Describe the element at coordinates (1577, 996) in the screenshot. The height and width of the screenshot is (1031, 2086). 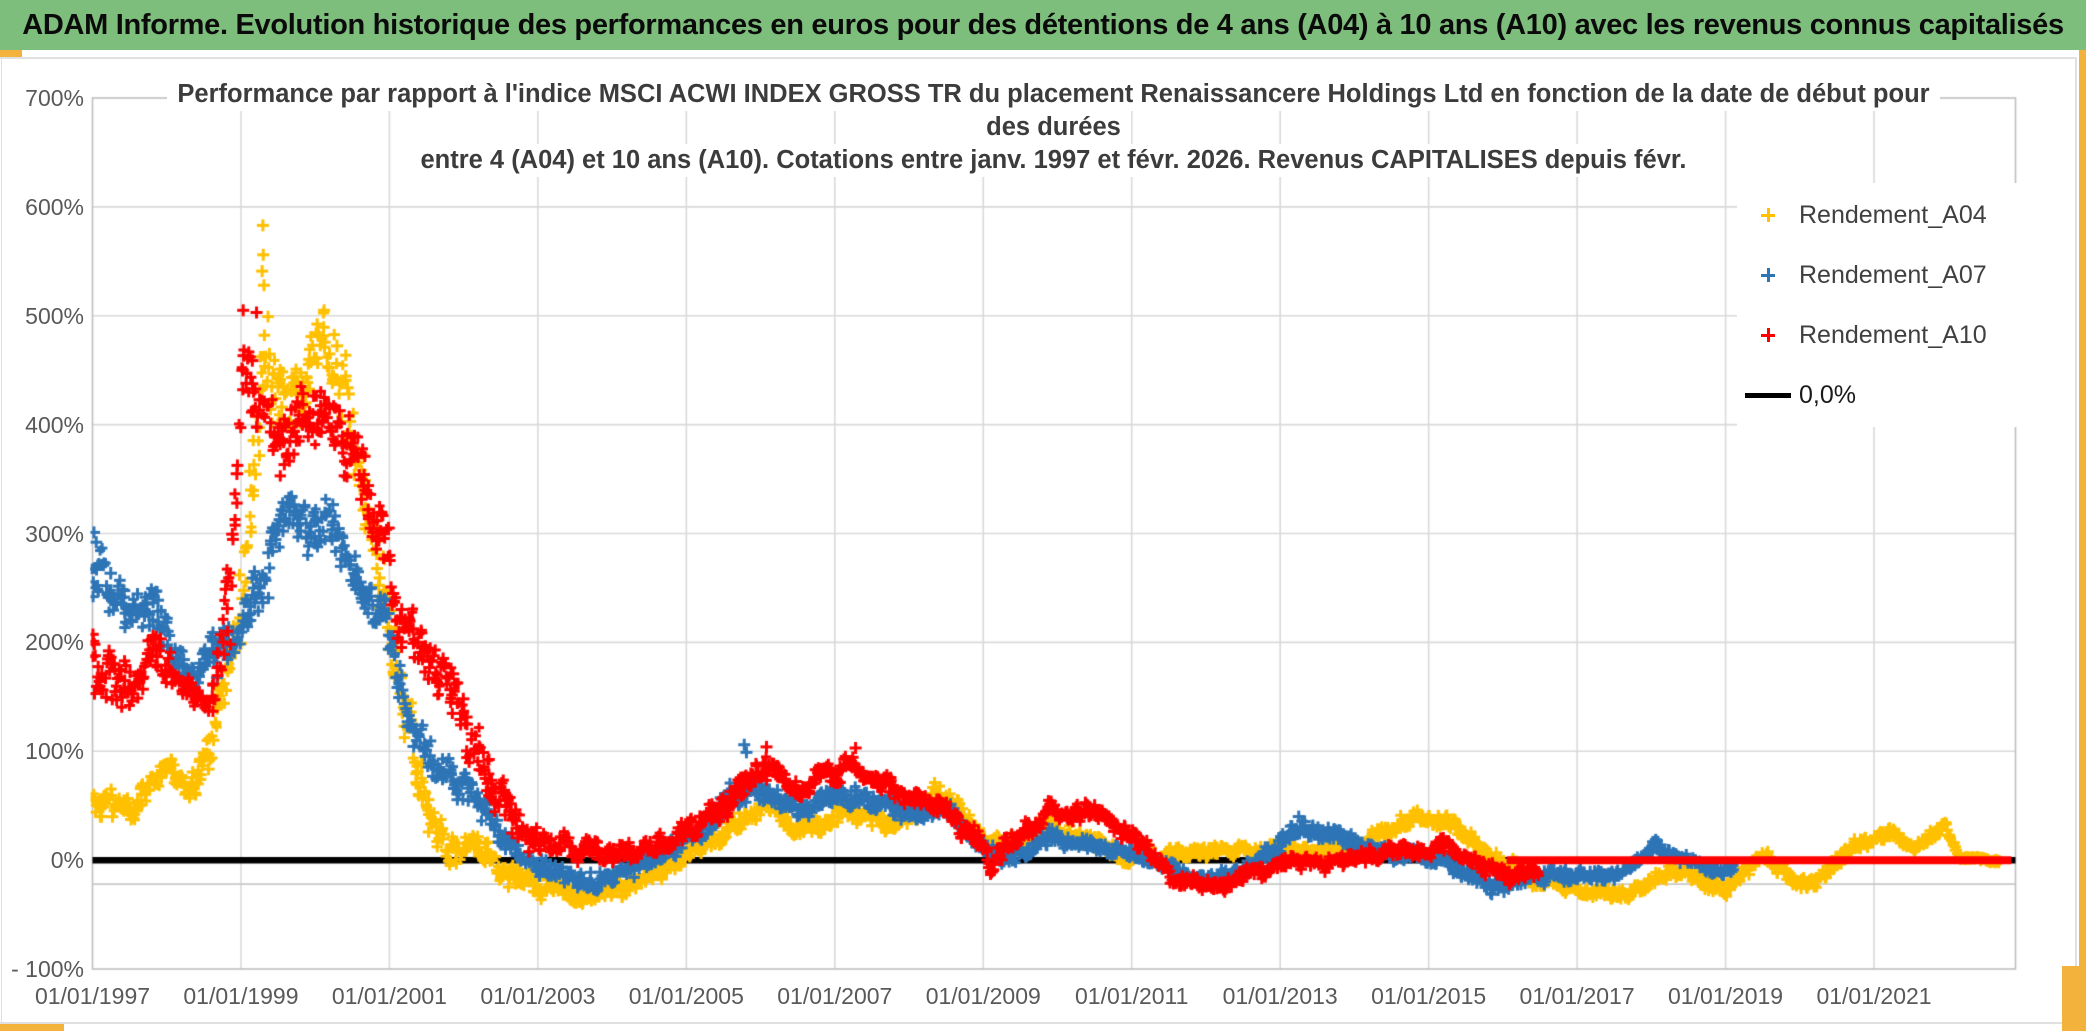
I see `x-axis-label: 01/01/2017` at that location.